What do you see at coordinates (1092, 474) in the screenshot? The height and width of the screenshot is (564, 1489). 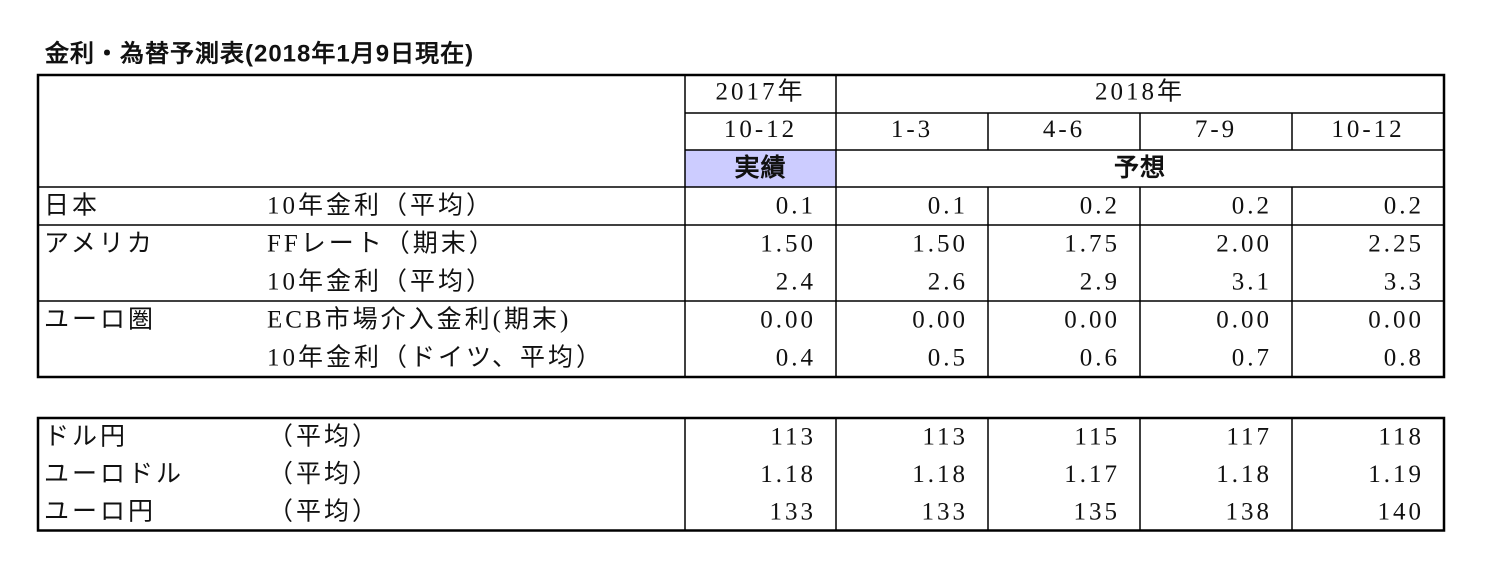 I see `cell-value: 1.17` at bounding box center [1092, 474].